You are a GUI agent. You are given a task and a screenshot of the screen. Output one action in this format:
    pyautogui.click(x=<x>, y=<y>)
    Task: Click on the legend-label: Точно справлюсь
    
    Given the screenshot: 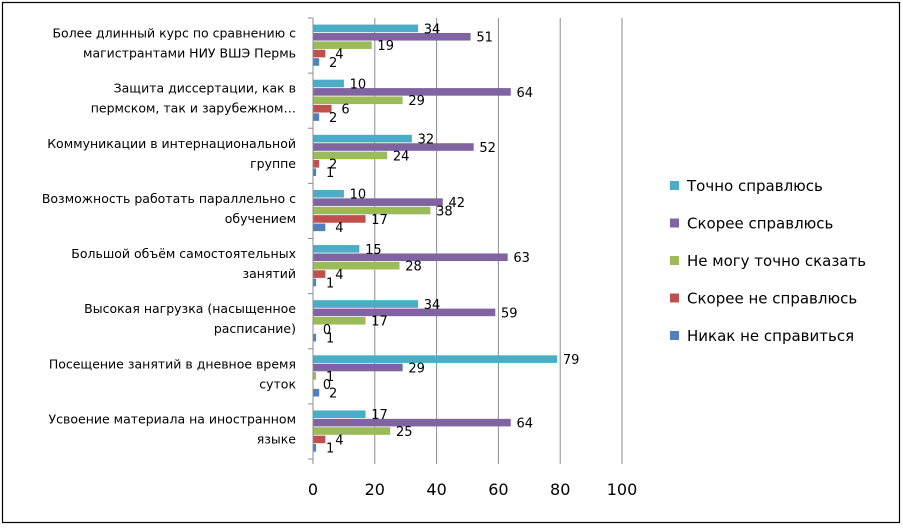 What is the action you would take?
    pyautogui.click(x=754, y=186)
    